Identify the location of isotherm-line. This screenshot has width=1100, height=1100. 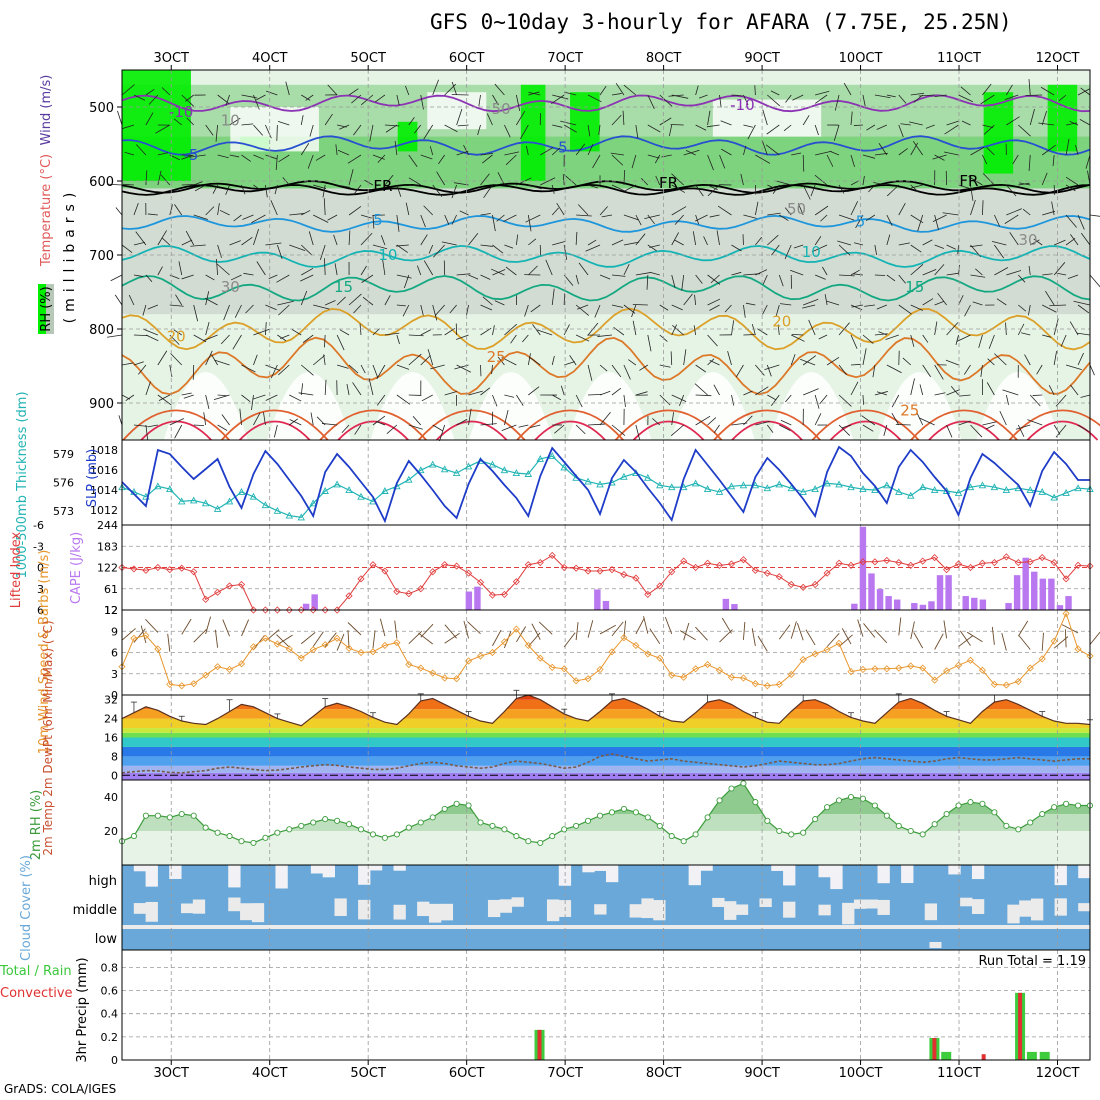
(606, 366).